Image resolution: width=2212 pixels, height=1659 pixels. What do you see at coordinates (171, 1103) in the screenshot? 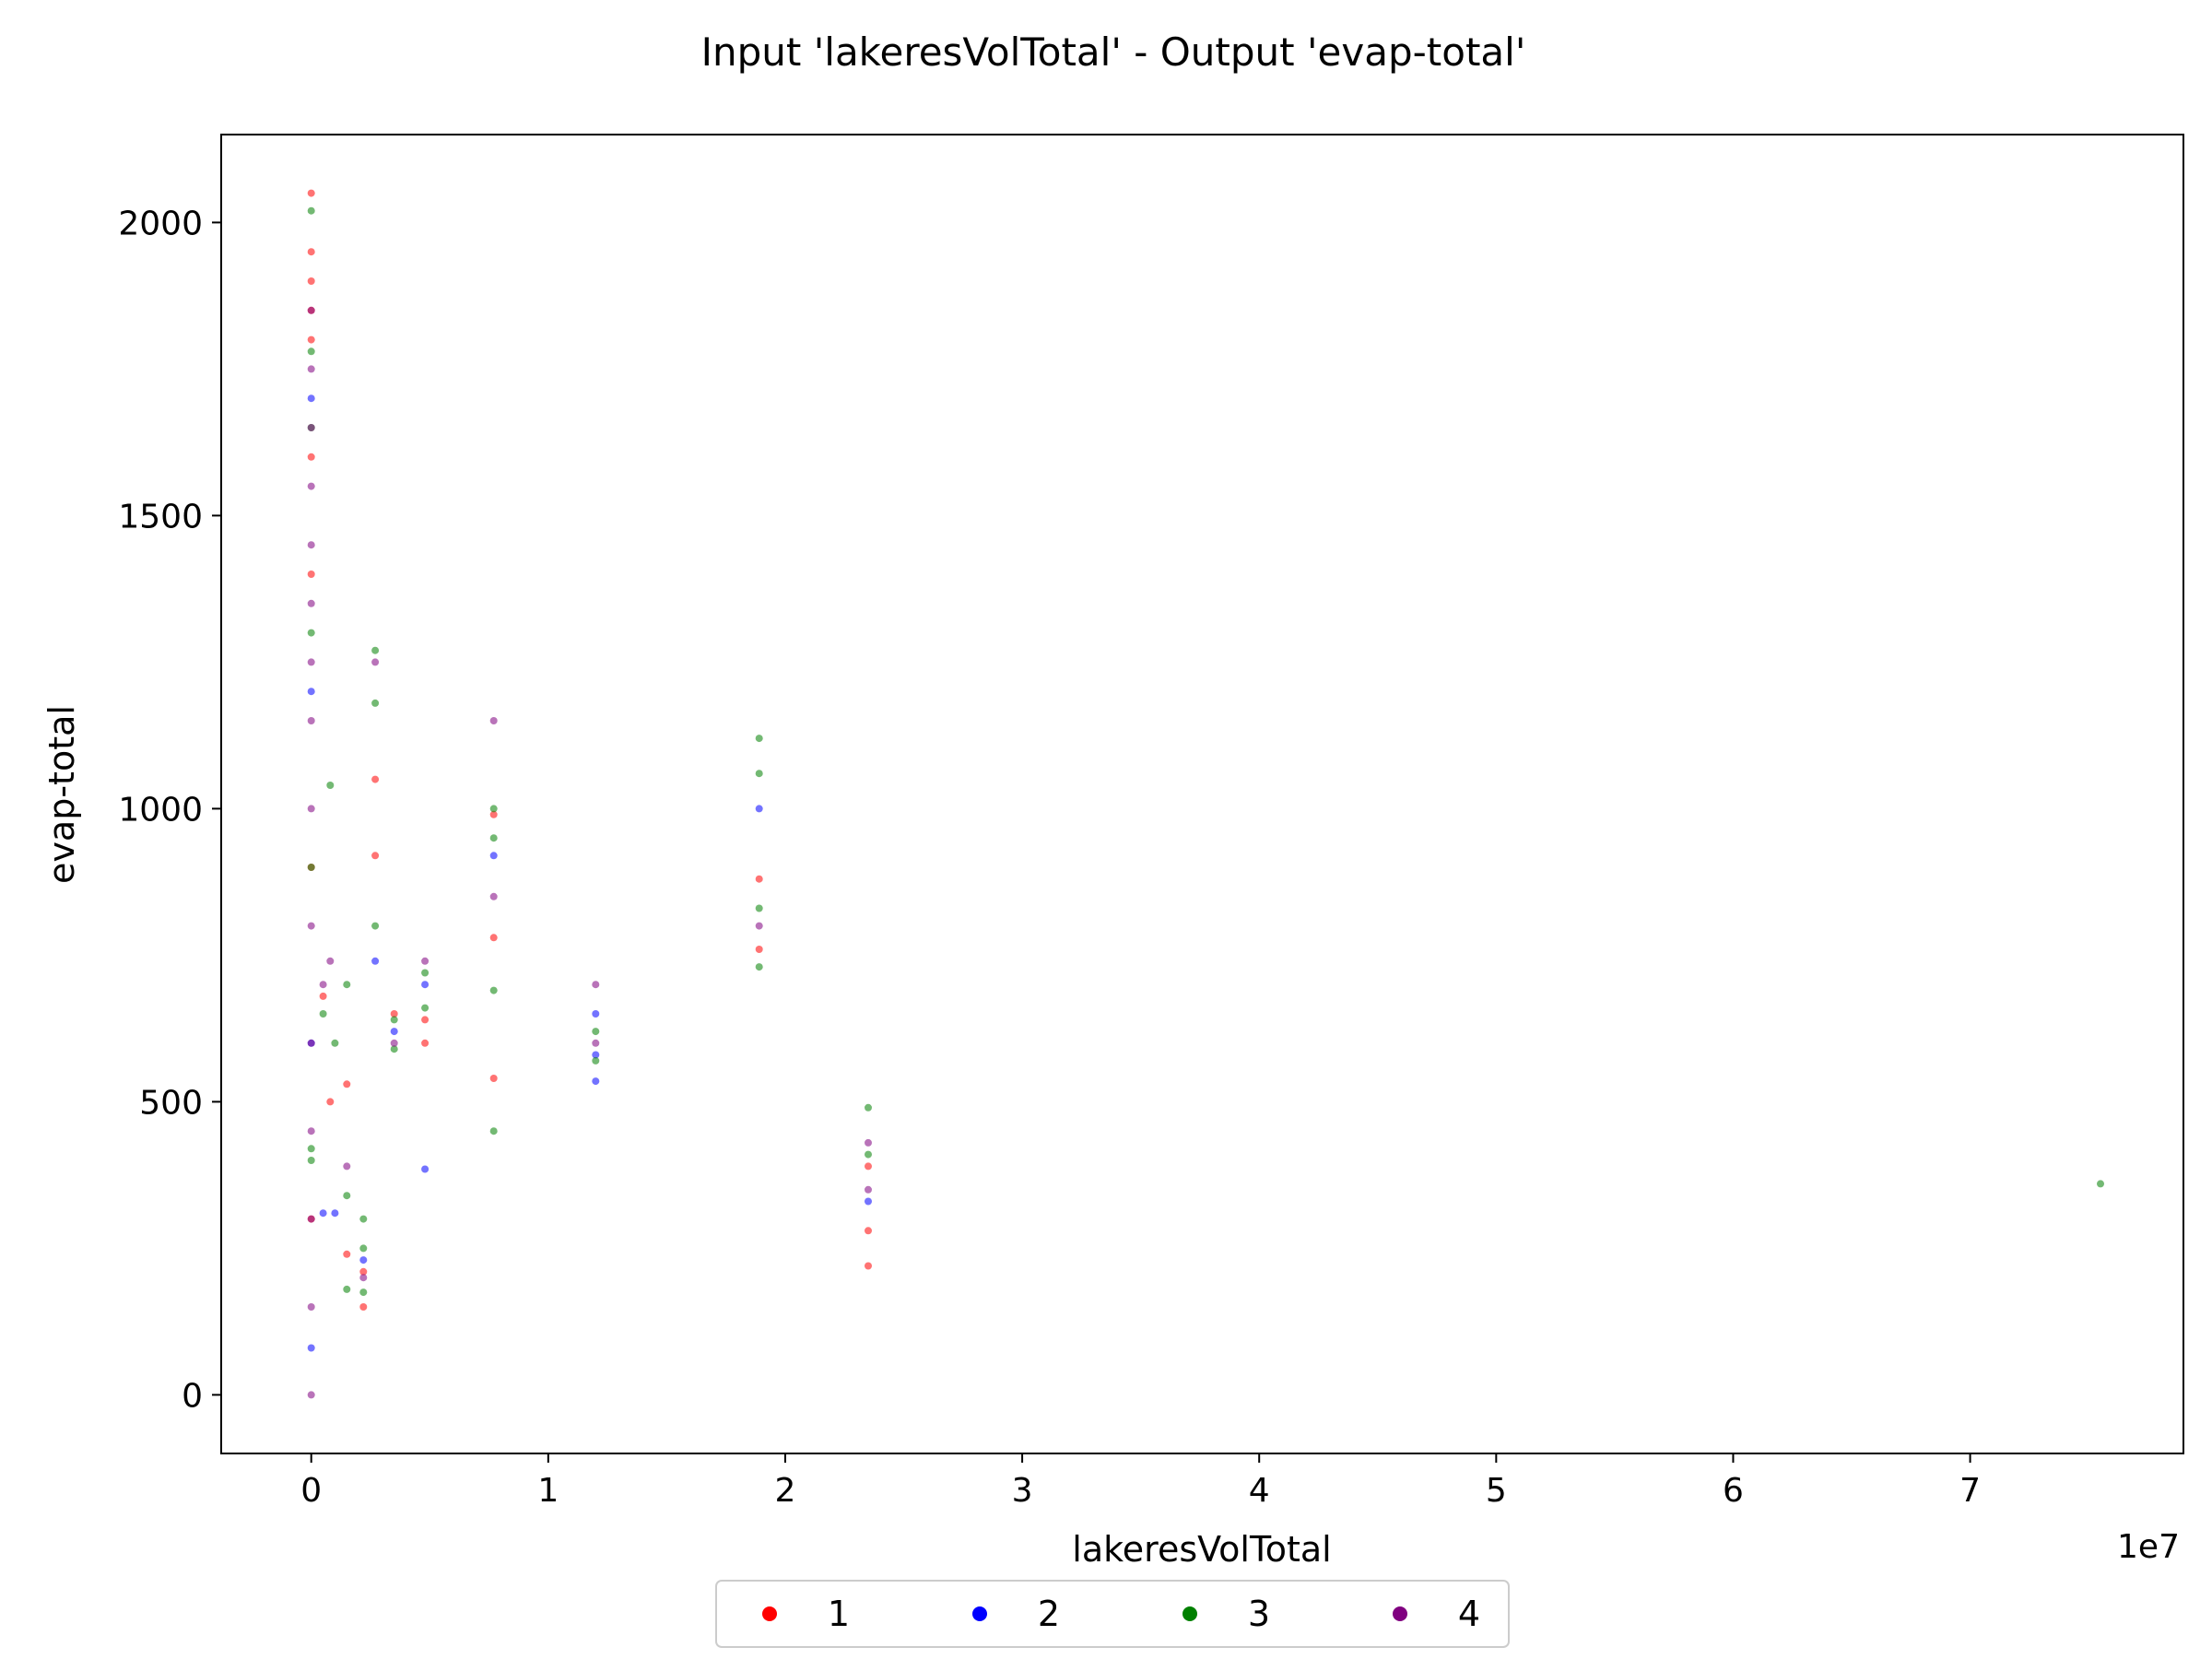
I see `y-tick-label: 500` at bounding box center [171, 1103].